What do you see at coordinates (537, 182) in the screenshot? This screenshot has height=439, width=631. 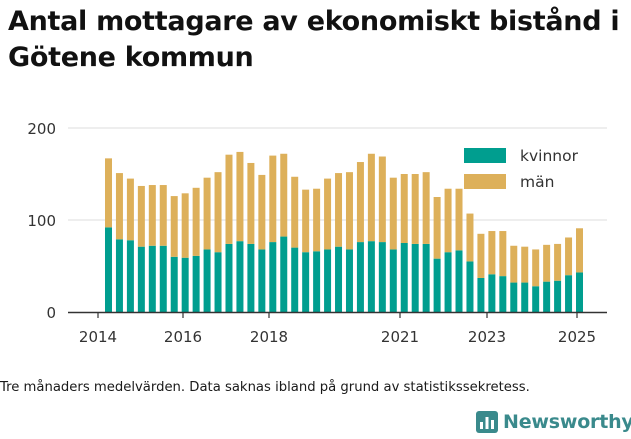 I see `legend-label: män` at bounding box center [537, 182].